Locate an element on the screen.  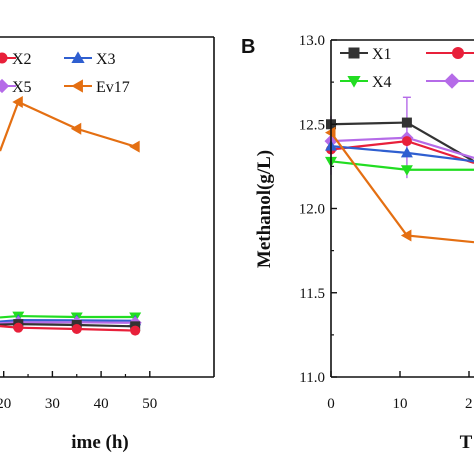
panel-b-point-x3 is located at coordinates (406, 152).